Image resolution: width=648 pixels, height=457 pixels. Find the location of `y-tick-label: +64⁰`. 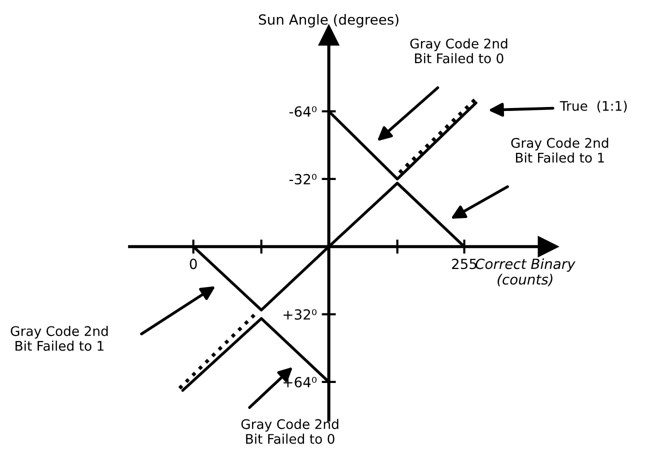

y-tick-label: +64⁰ is located at coordinates (300, 382).